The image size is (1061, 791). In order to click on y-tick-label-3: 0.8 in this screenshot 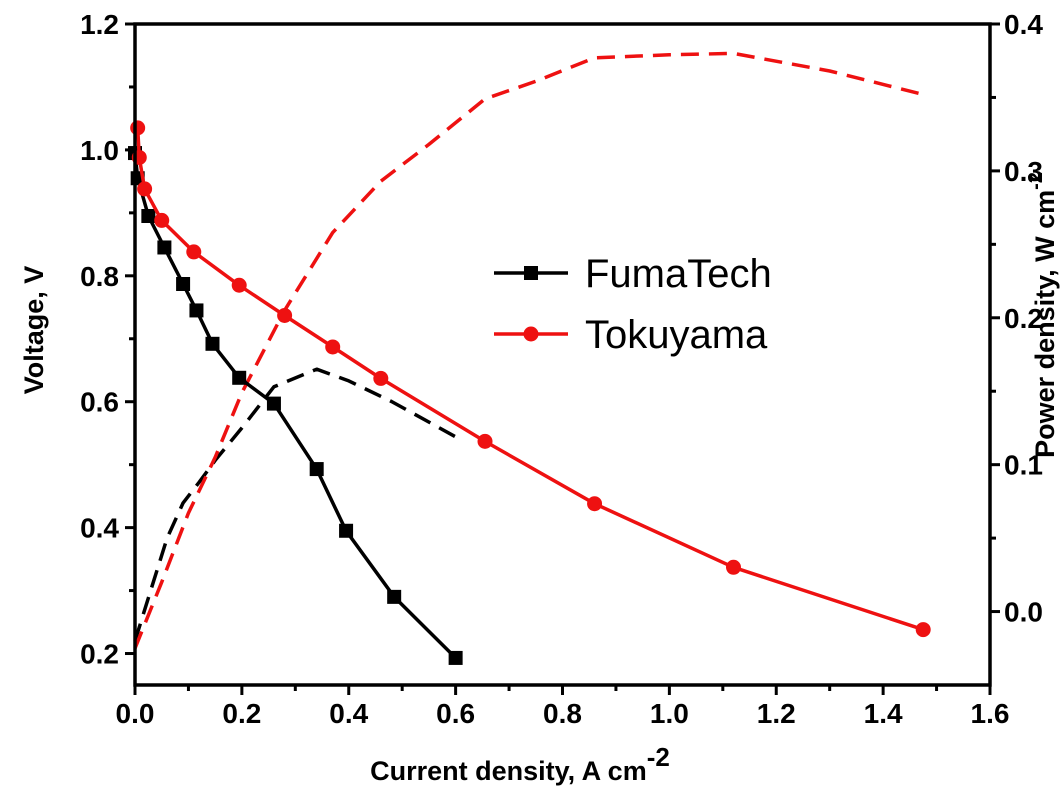, I will do `click(99, 276)`.